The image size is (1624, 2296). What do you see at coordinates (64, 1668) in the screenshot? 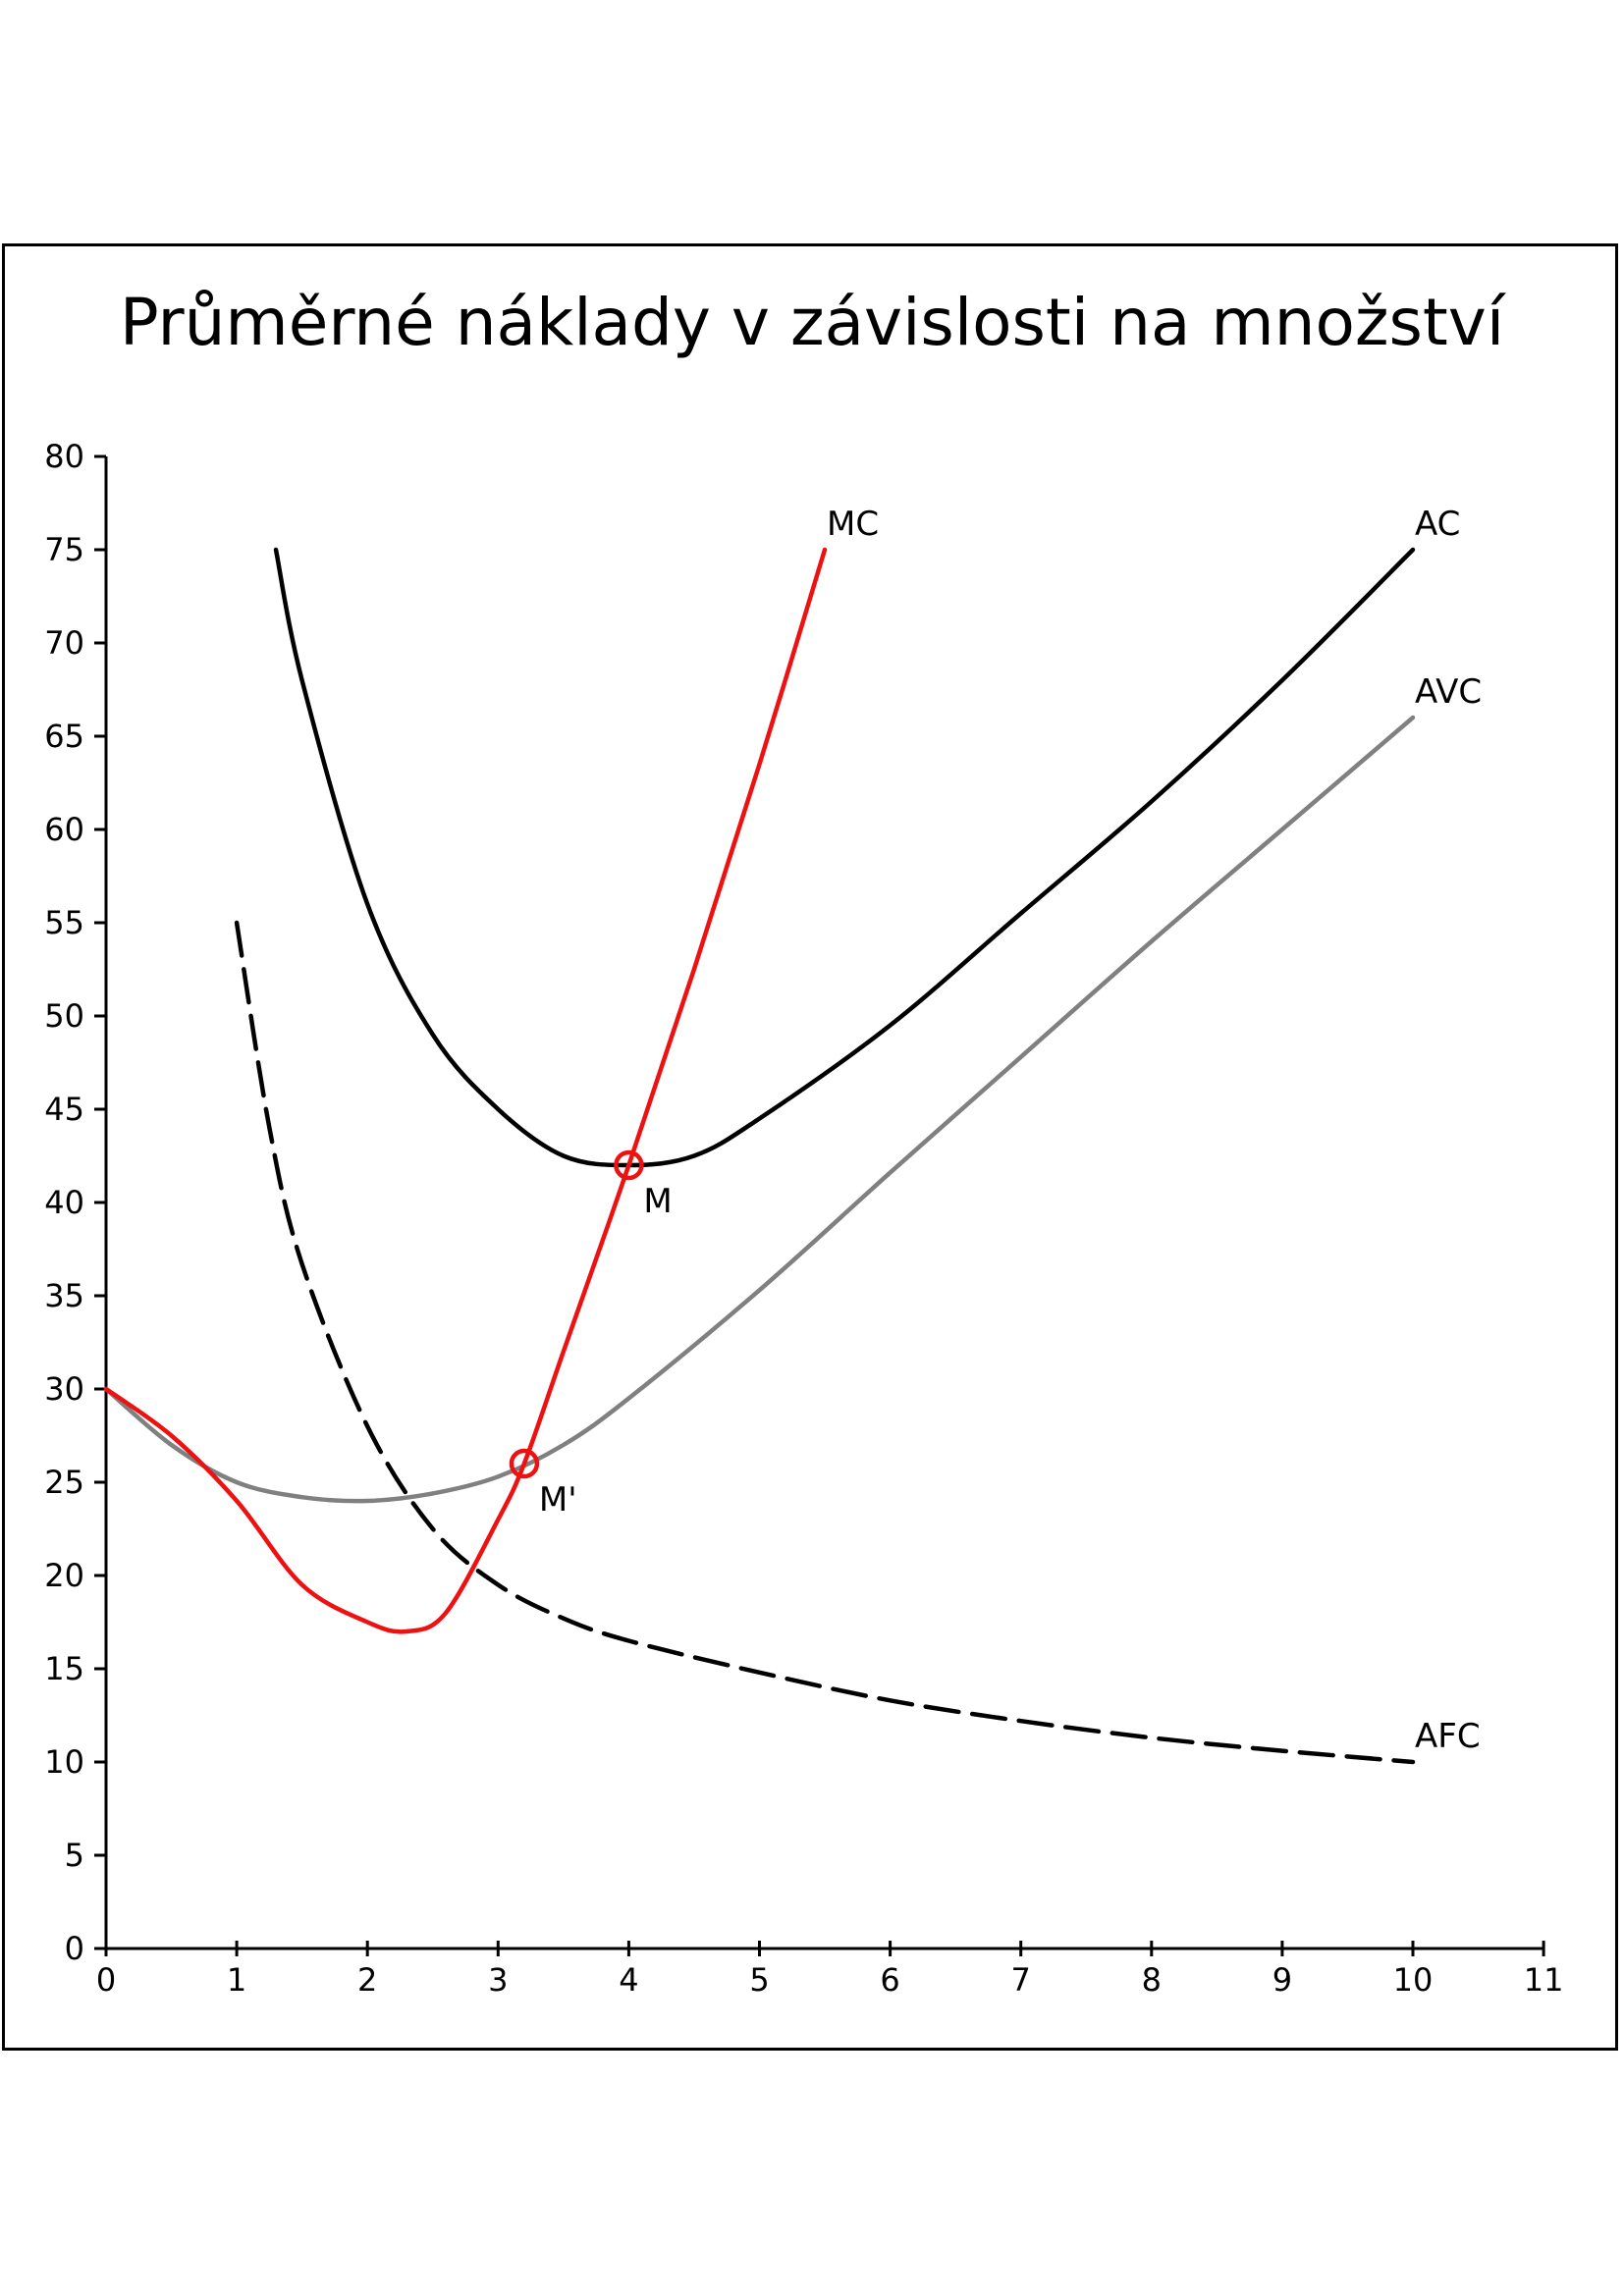
I see `y-tick-label: 15` at bounding box center [64, 1668].